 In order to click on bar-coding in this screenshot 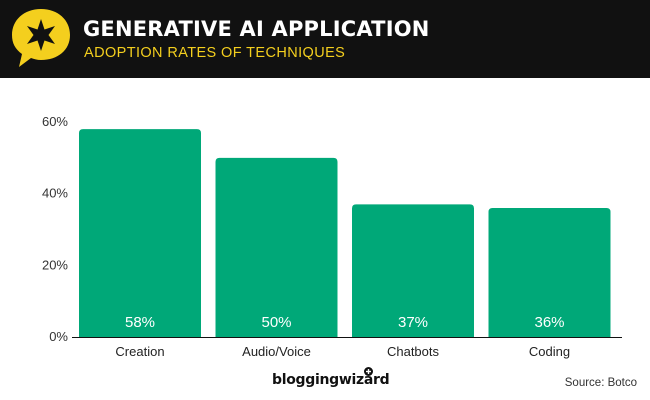, I will do `click(549, 272)`.